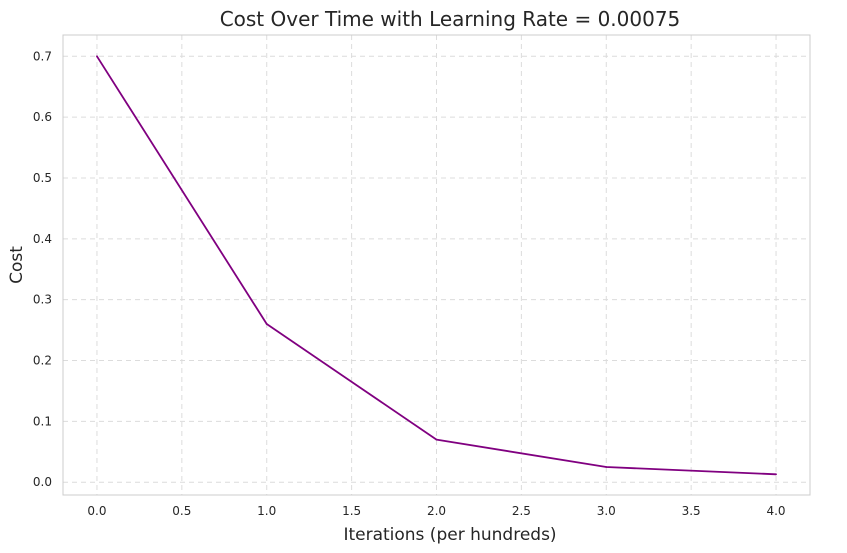 The height and width of the screenshot is (553, 847). I want to click on x-tick-label: 0.5, so click(181, 511).